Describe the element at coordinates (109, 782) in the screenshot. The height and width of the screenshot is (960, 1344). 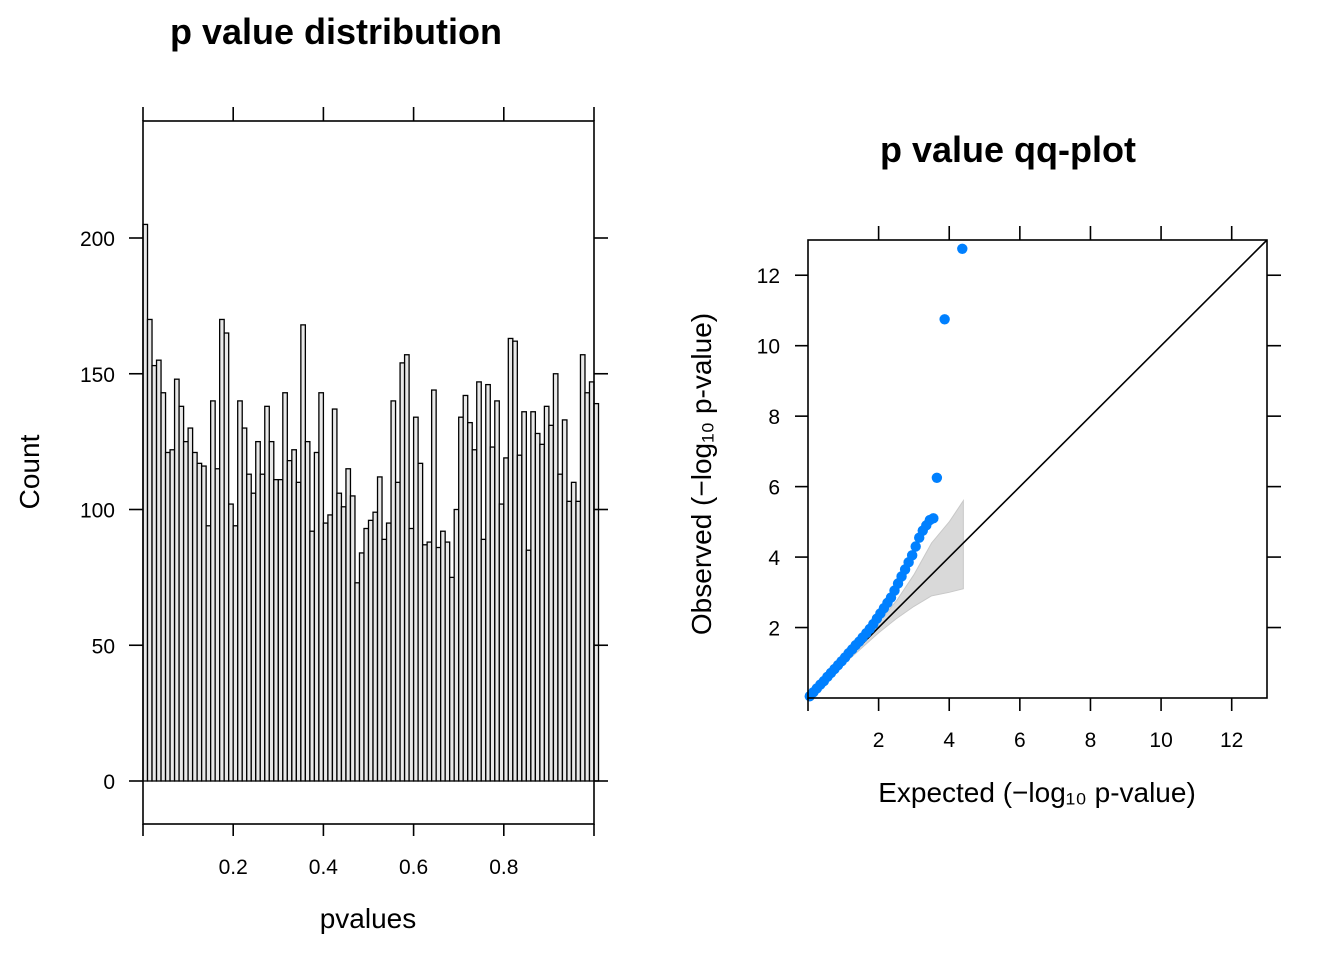
I see `histogram-y-tick-label: 0` at that location.